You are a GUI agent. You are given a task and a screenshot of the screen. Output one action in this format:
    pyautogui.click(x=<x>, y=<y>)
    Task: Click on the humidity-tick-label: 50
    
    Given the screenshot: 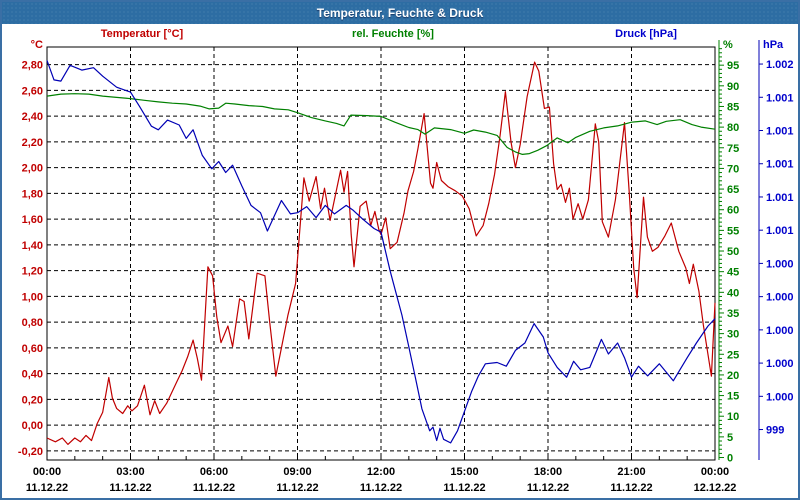 What is the action you would take?
    pyautogui.click(x=733, y=252)
    